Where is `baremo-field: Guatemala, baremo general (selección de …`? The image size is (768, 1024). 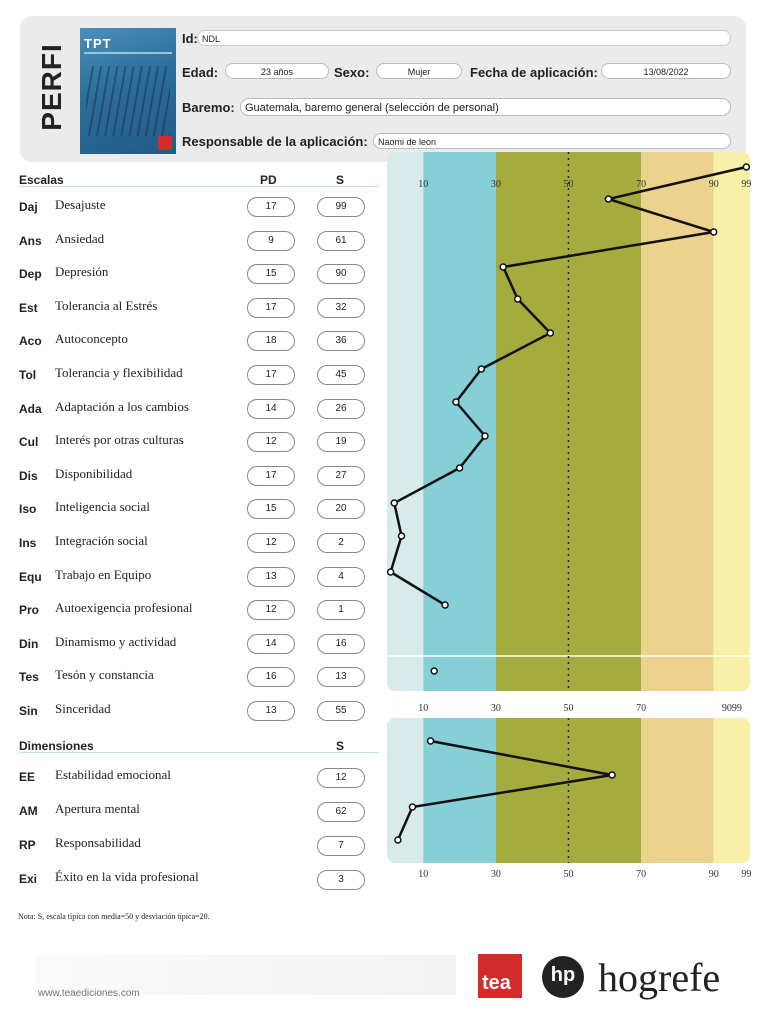
baremo-field: Guatemala, baremo general (selección de … is located at coordinates (485, 107).